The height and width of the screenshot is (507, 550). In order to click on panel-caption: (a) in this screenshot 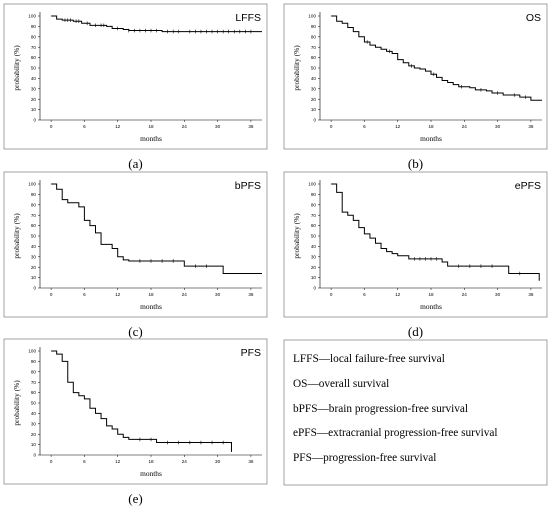, I will do `click(135, 163)`.